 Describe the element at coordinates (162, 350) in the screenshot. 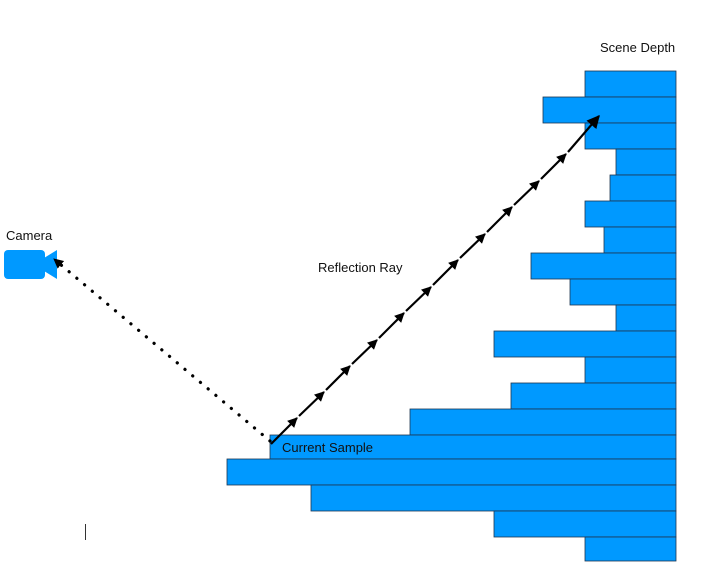

I see `camera-to-sample-dotted-line` at that location.